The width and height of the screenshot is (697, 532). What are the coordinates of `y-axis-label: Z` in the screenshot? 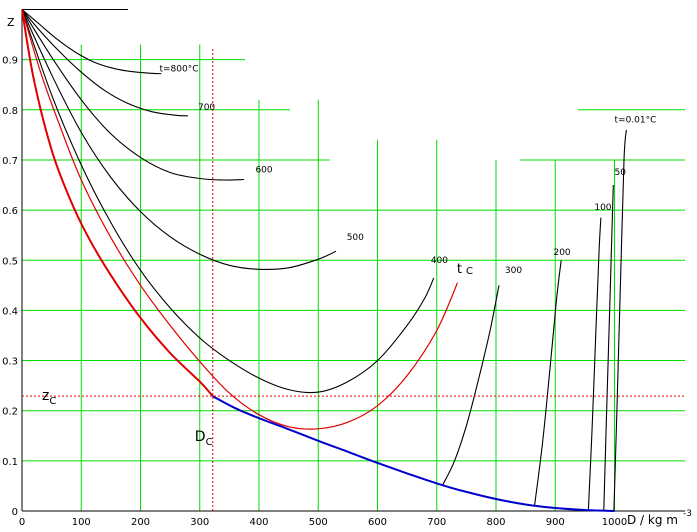 It's located at (11, 22).